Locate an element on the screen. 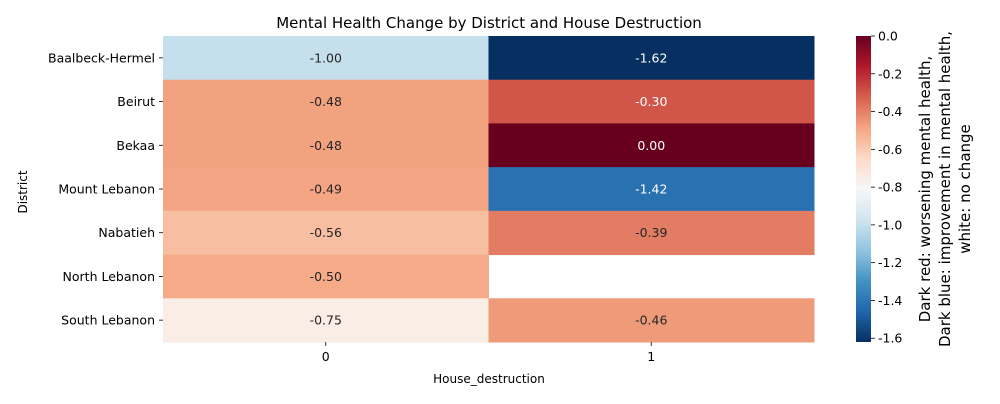 Image resolution: width=1000 pixels, height=404 pixels. colorbar-tick-label: -0.6 is located at coordinates (890, 149).